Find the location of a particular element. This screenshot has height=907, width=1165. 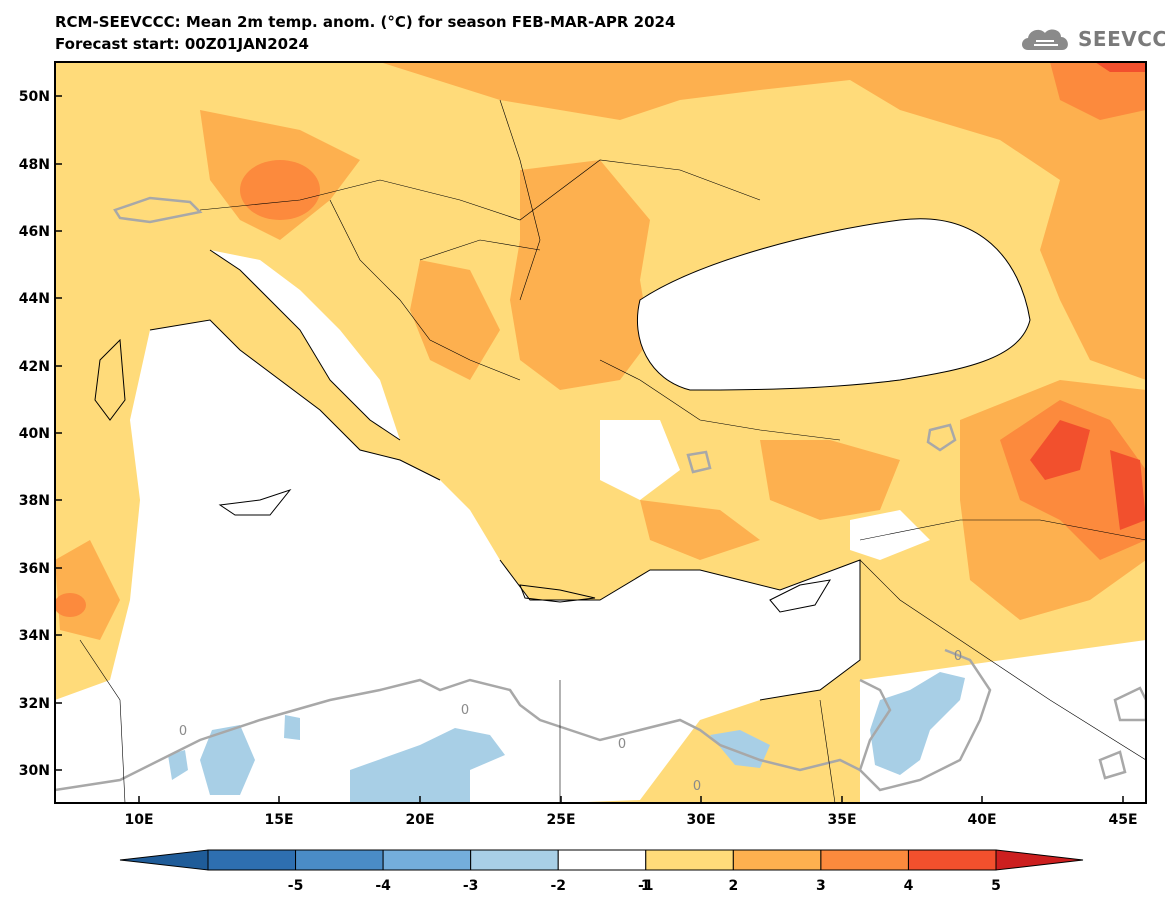

cloud-icon is located at coordinates (1045, 39).